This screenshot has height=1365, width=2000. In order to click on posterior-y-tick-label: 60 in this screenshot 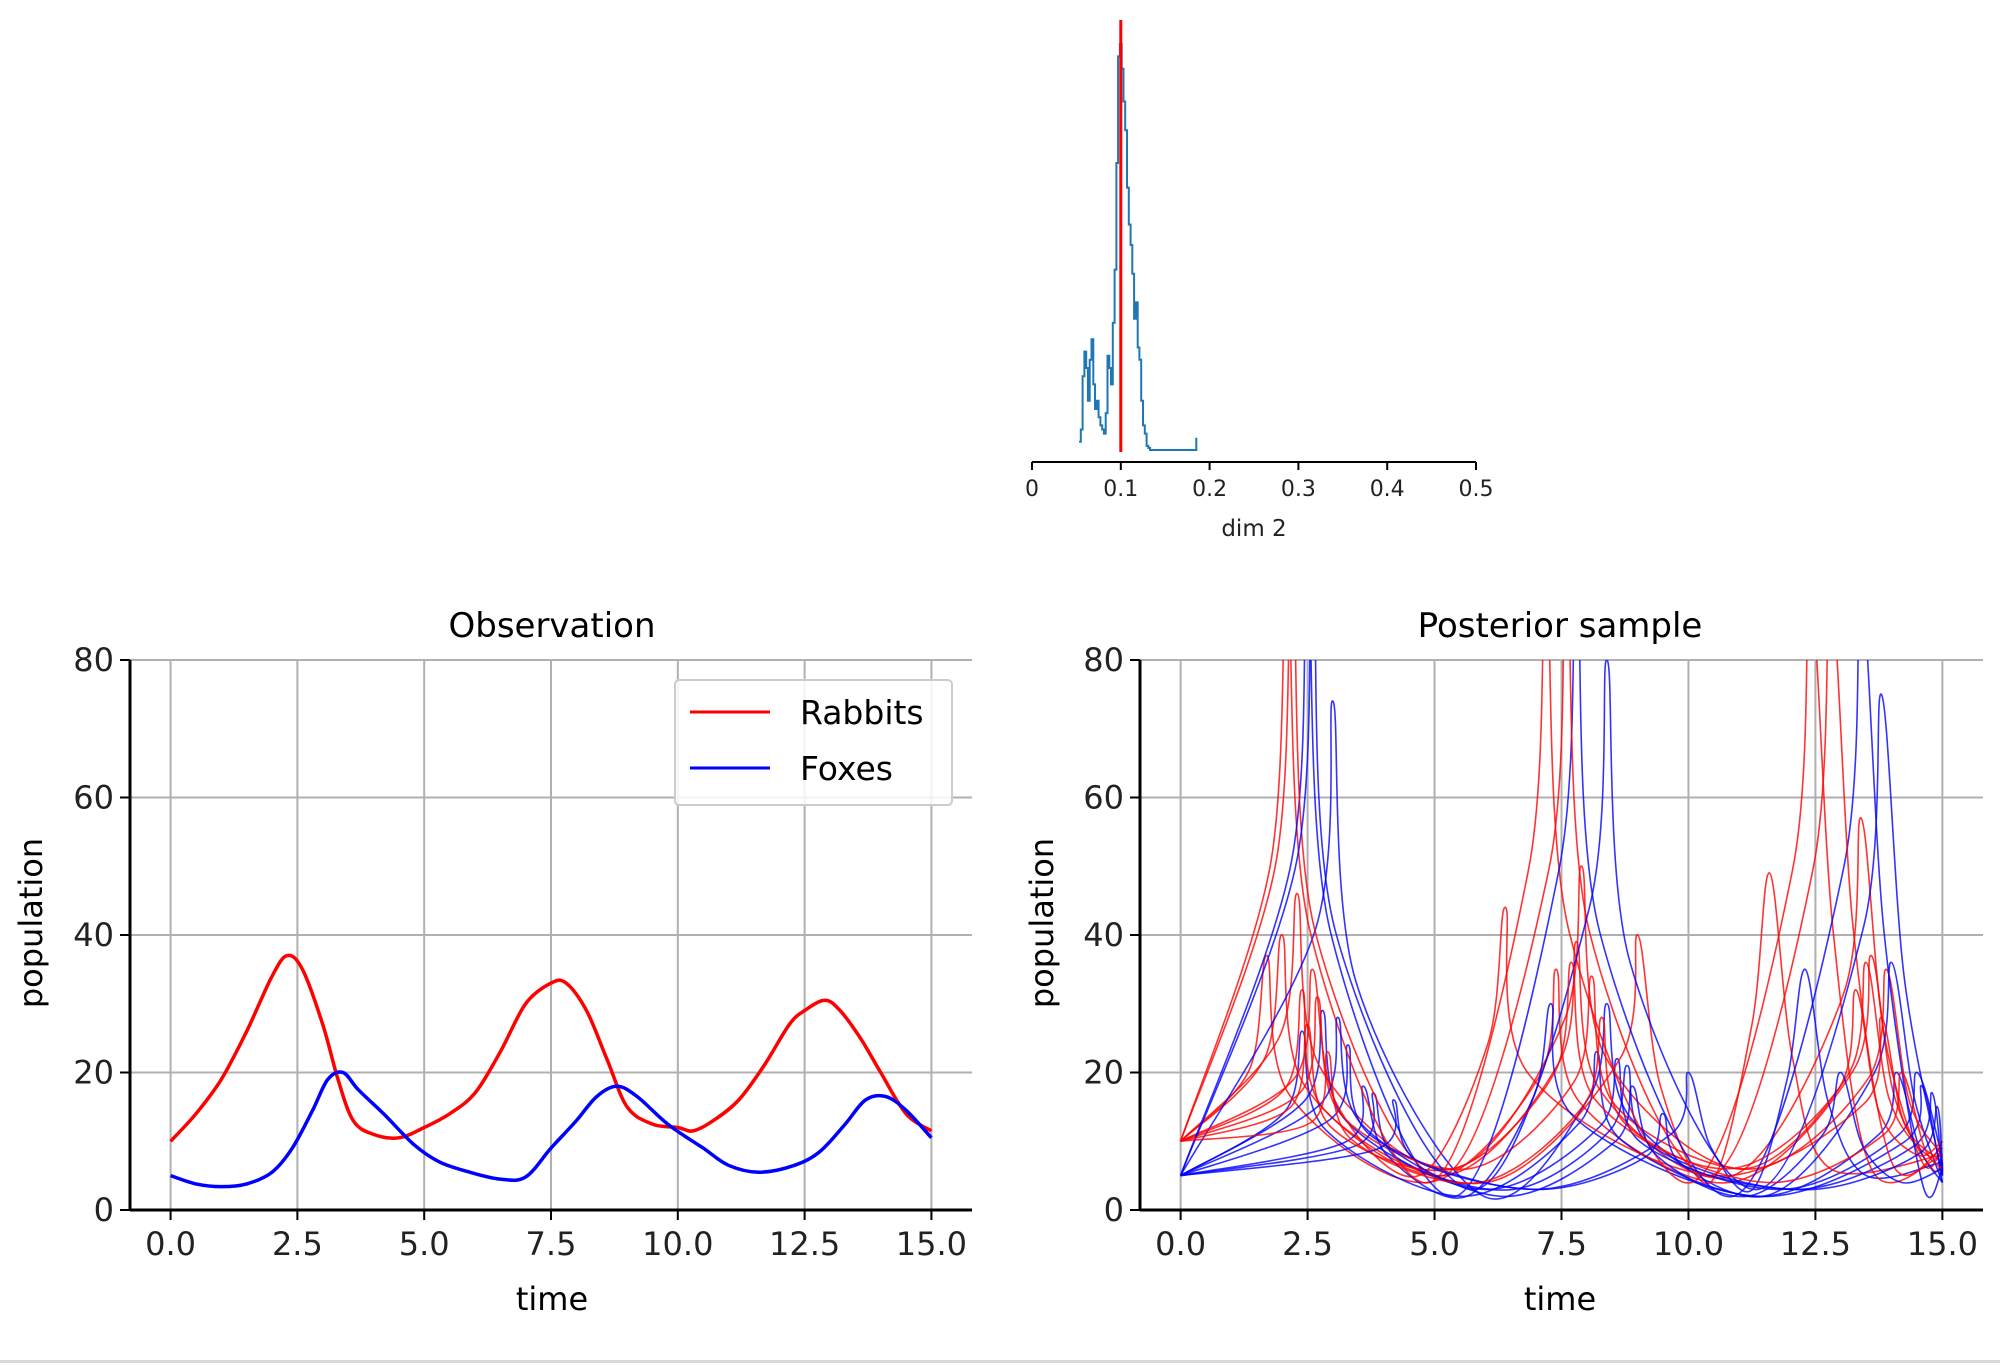, I will do `click(1103, 798)`.